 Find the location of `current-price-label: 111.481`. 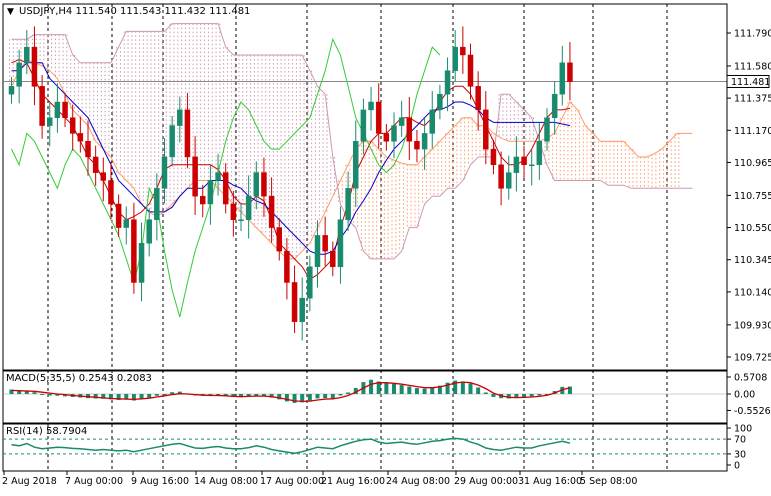

current-price-label: 111.481 is located at coordinates (750, 82).